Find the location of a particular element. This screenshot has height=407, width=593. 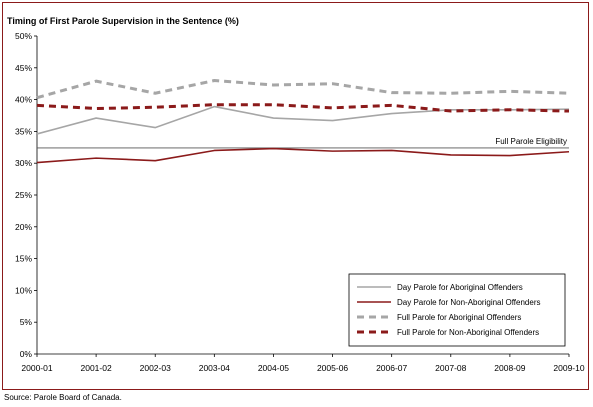

x-tick-label: 2008-09 is located at coordinates (509, 368).